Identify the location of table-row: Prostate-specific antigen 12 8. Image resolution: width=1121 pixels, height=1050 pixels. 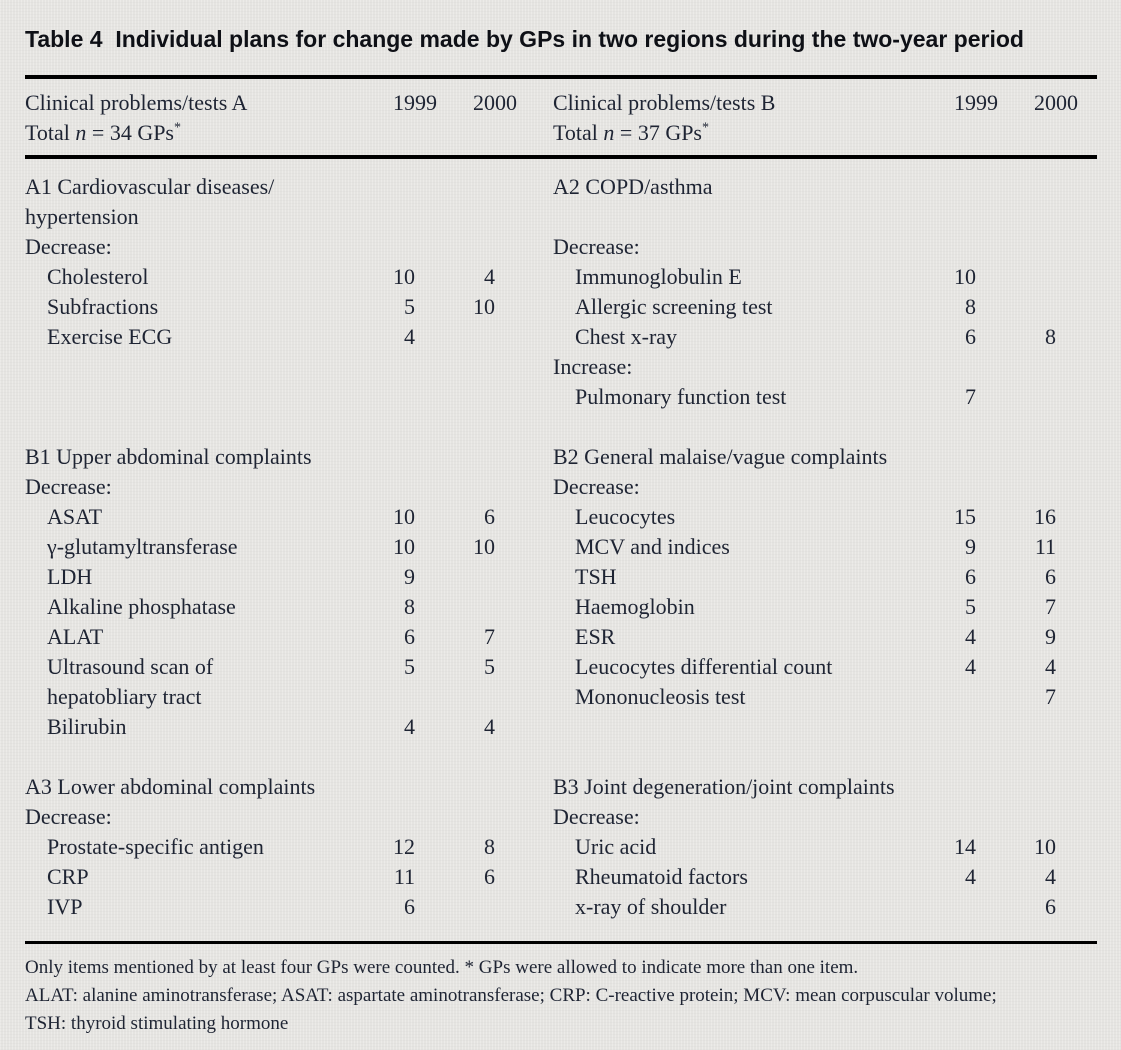
(271, 847).